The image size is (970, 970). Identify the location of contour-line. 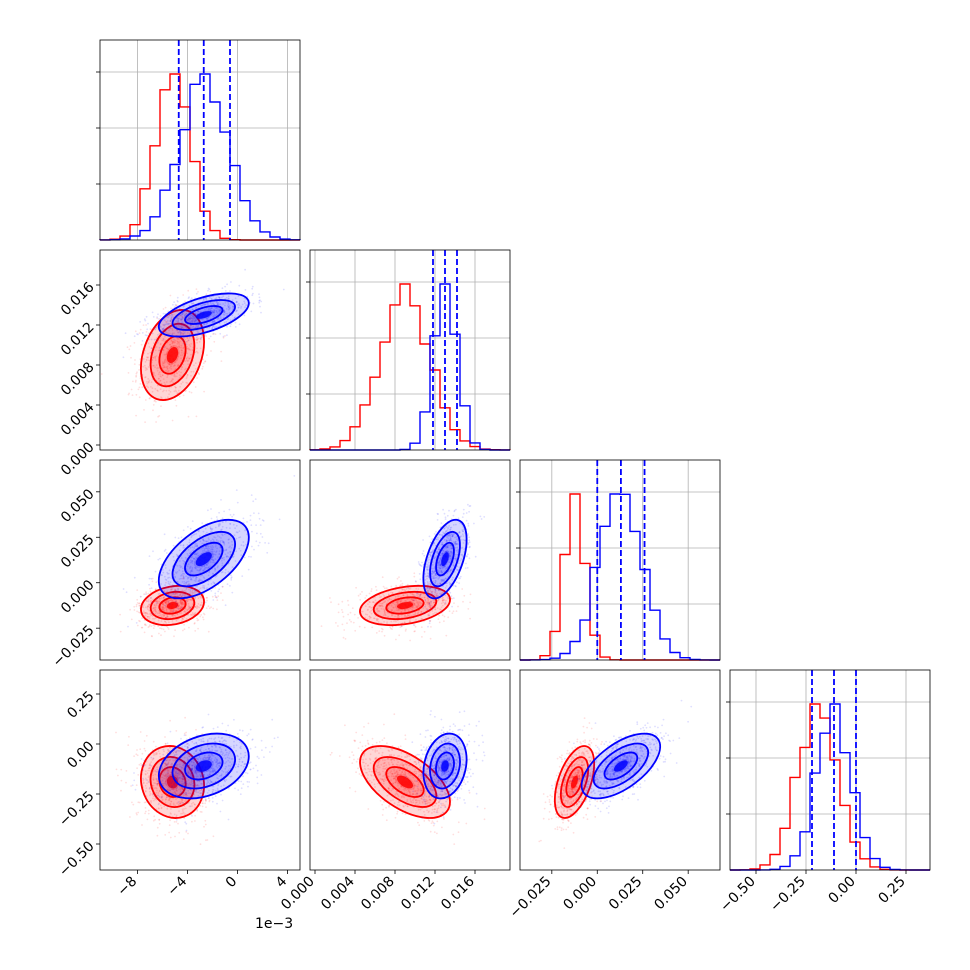
(405, 605).